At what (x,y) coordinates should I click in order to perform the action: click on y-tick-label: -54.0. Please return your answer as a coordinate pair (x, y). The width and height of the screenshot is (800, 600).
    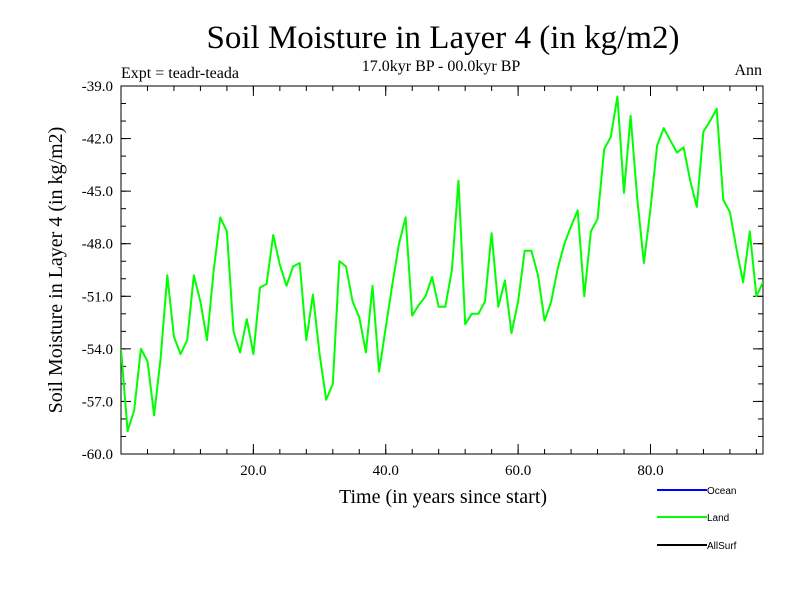
    Looking at the image, I should click on (97, 350).